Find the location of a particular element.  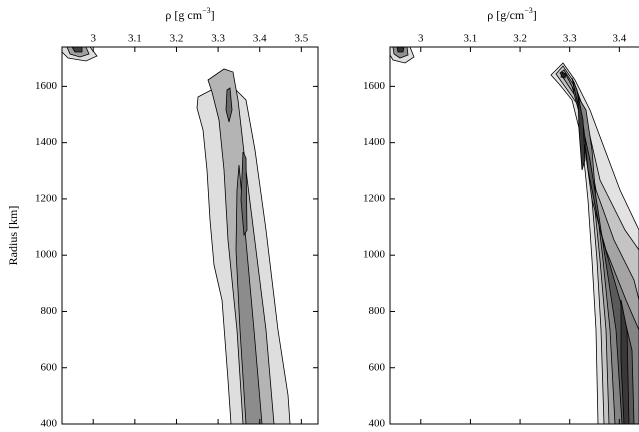

x-axis-label-part: ρ [g cm is located at coordinates (183, 15).